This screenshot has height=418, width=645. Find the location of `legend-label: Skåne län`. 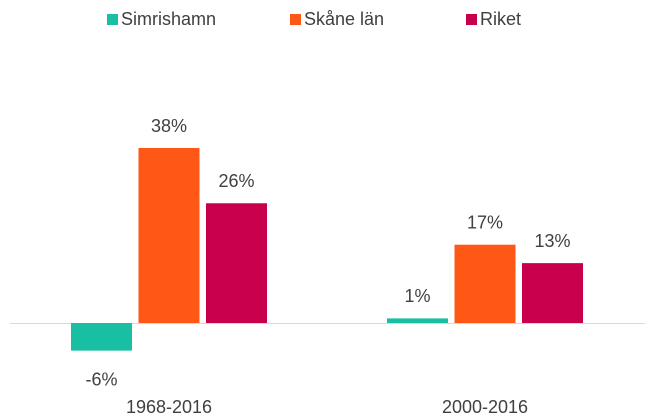

legend-label: Skåne län is located at coordinates (344, 19).